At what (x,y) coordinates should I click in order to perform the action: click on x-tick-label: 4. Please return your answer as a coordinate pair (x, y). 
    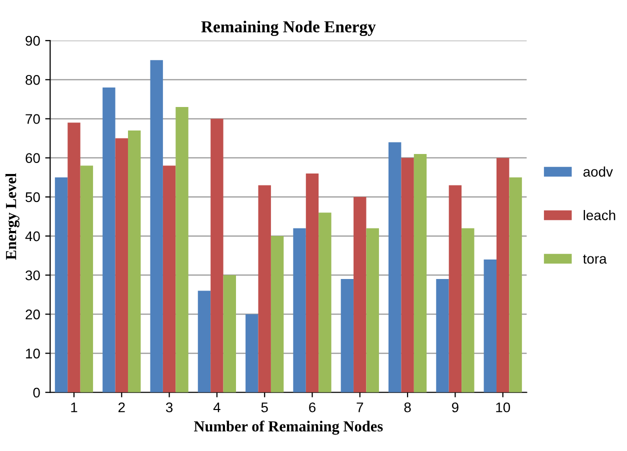
    Looking at the image, I should click on (216, 407).